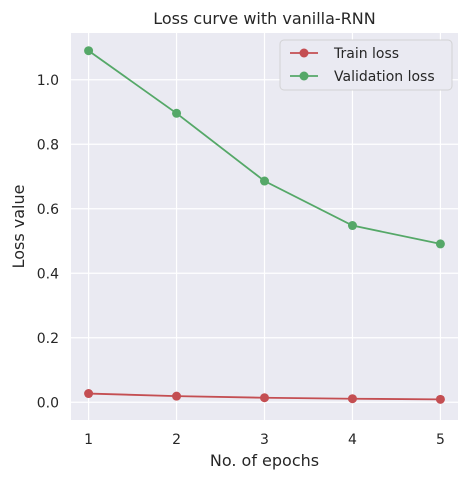  I want to click on chart-title: Loss curve with vanilla-RNN, so click(264, 18).